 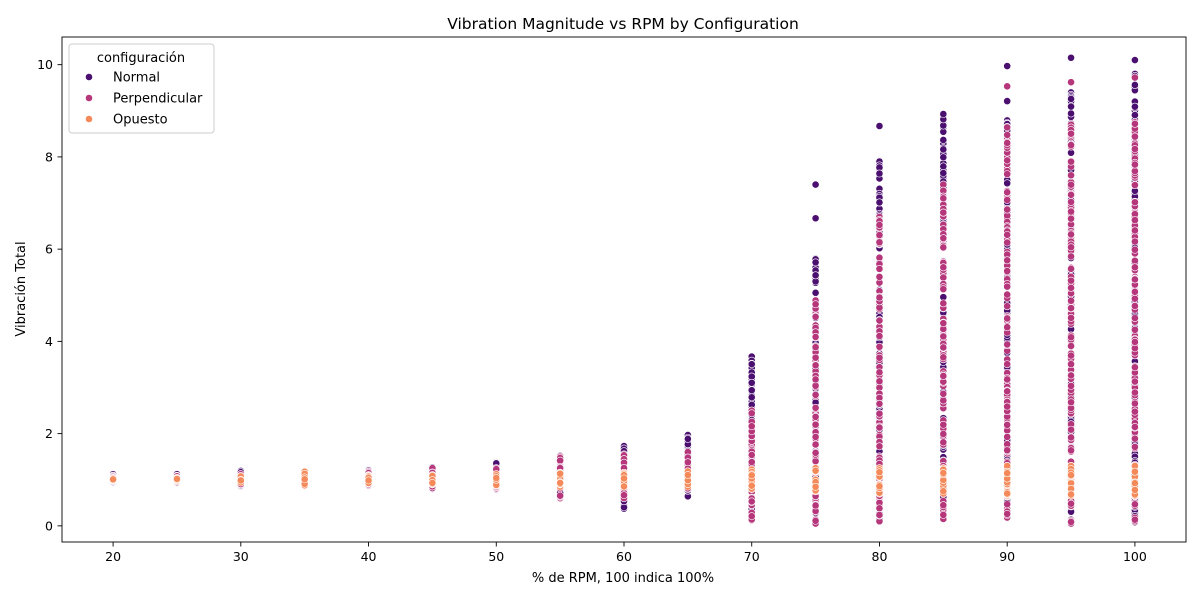 I want to click on y-tick-label: 8, so click(x=49, y=156).